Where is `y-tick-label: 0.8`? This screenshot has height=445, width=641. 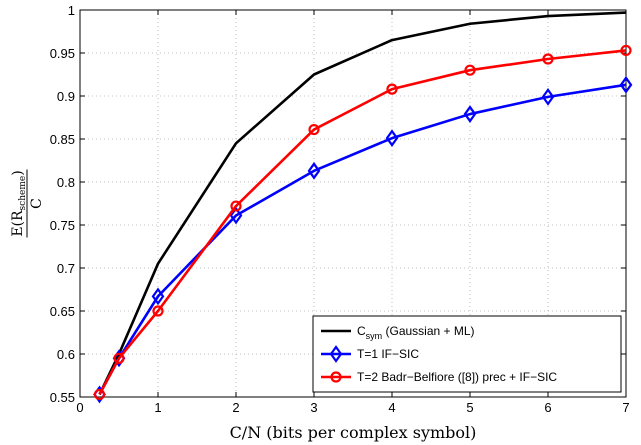 y-tick-label: 0.8 is located at coordinates (66, 182).